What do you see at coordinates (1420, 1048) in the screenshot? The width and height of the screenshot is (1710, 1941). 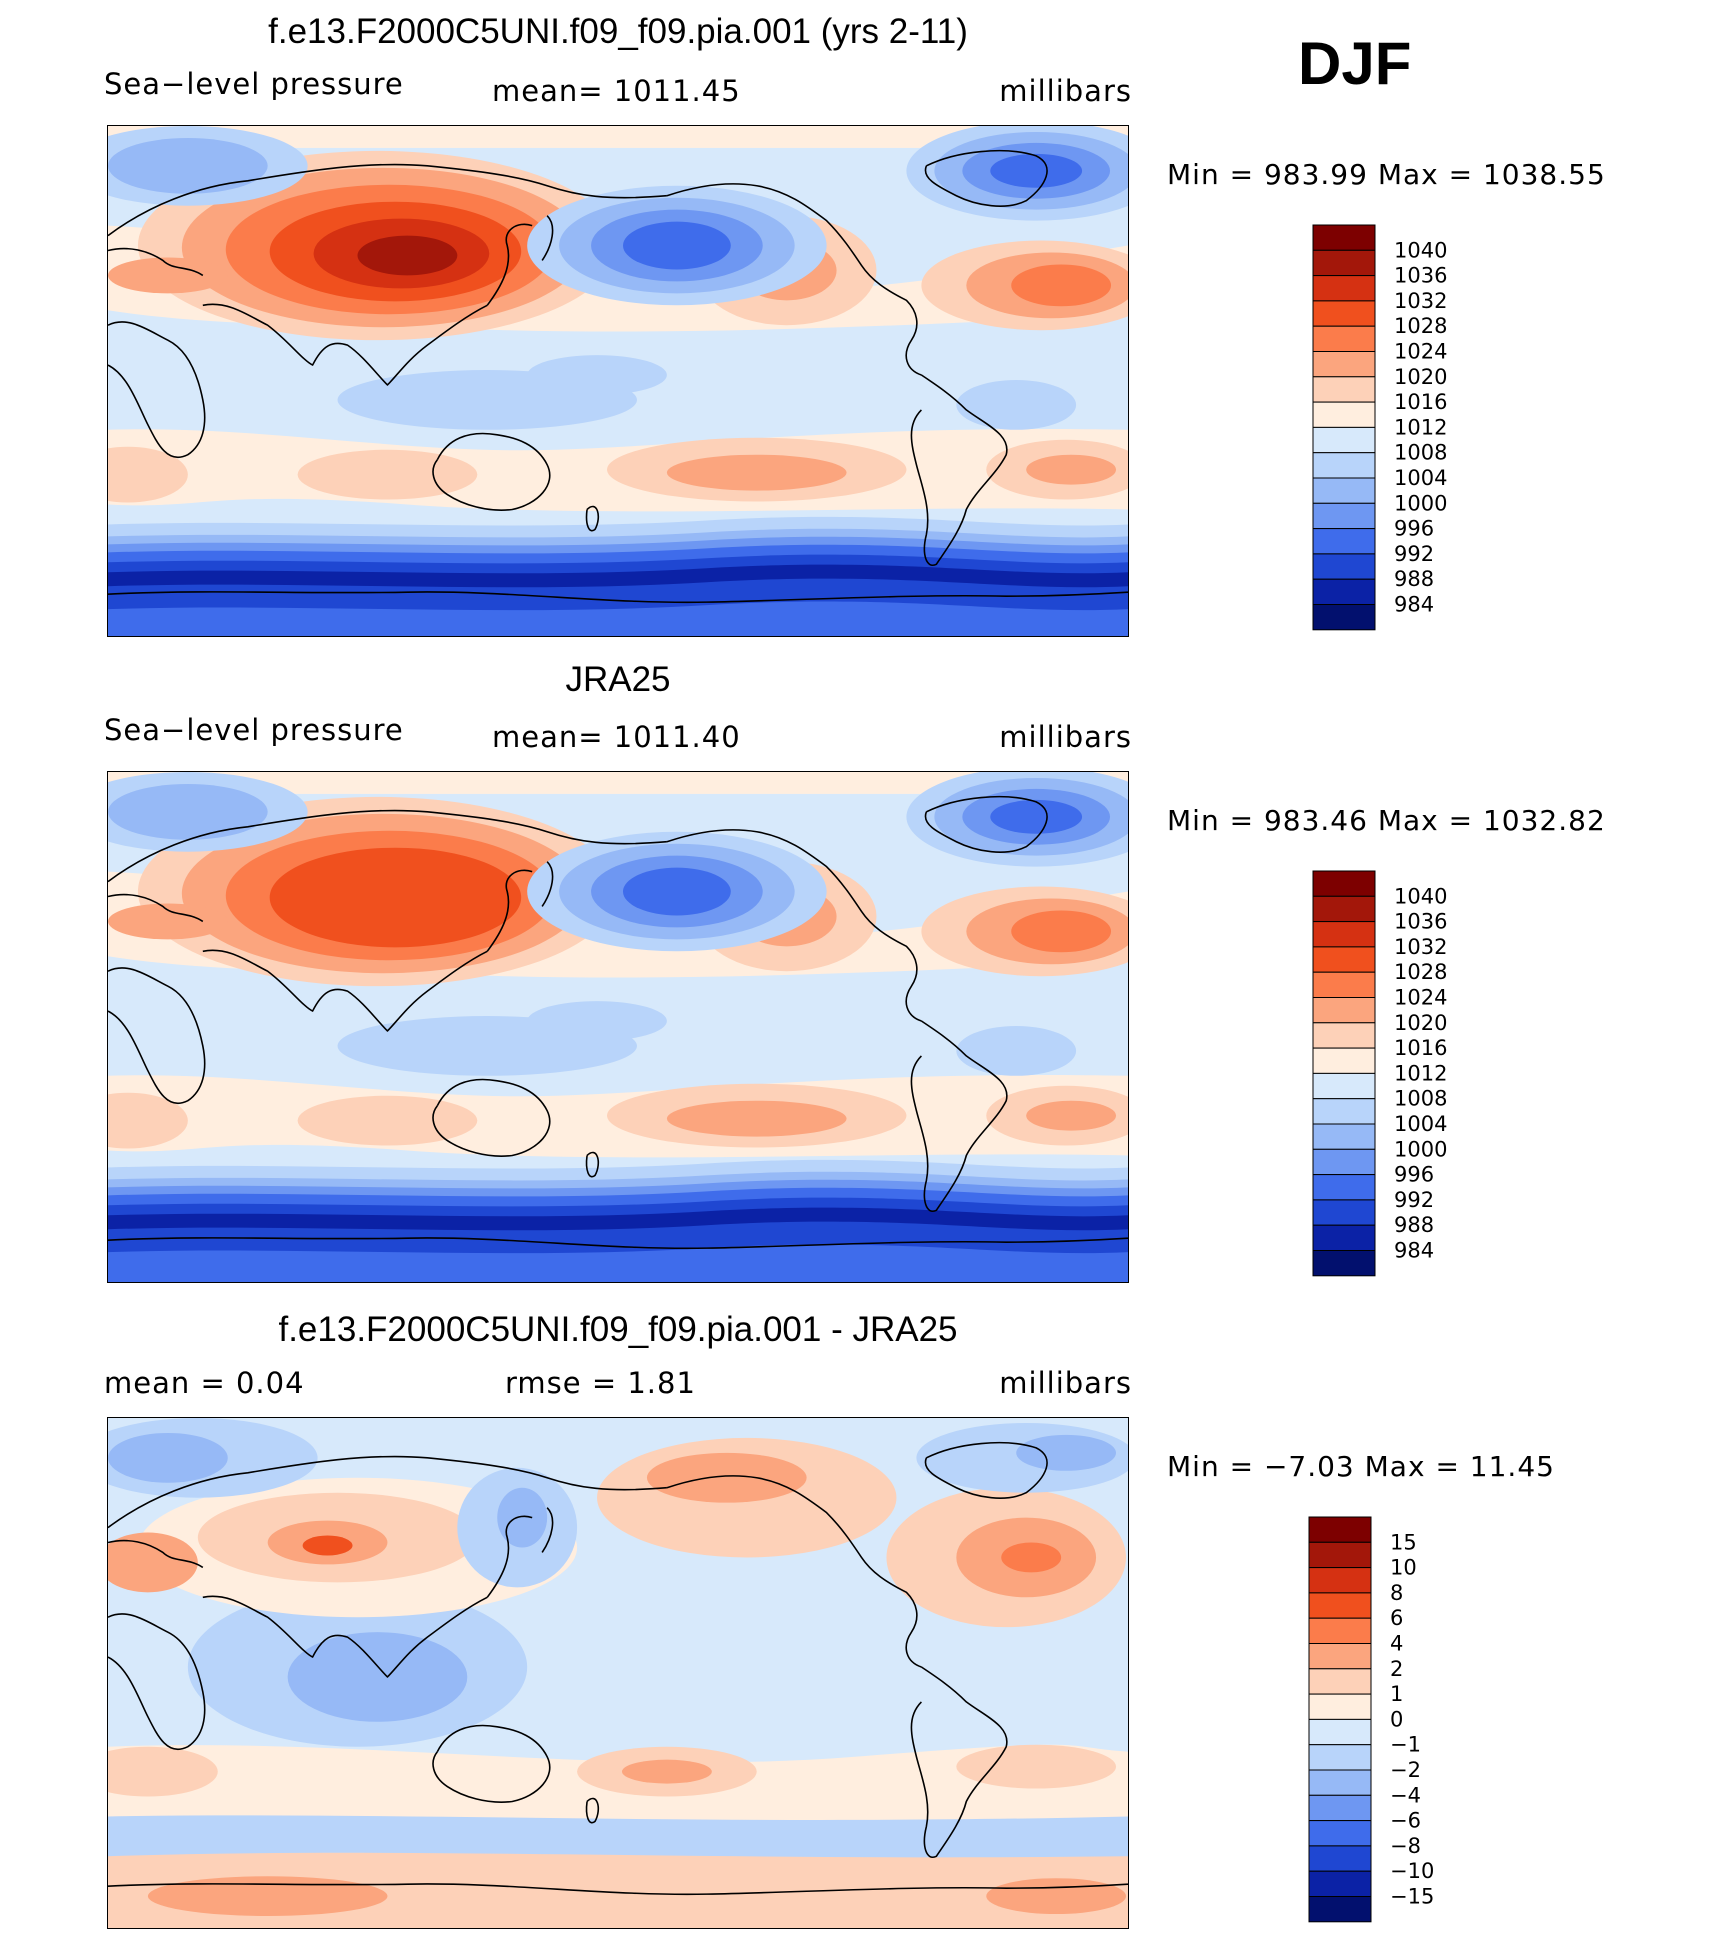 I see `colorbar-tick-label: 1016` at bounding box center [1420, 1048].